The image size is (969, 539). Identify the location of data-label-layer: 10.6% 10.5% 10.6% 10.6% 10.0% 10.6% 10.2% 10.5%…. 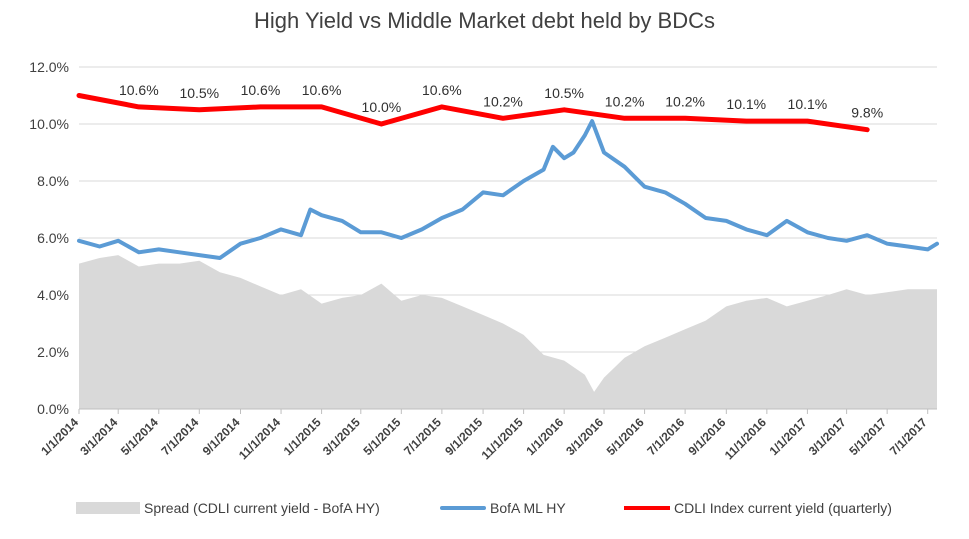
(501, 101).